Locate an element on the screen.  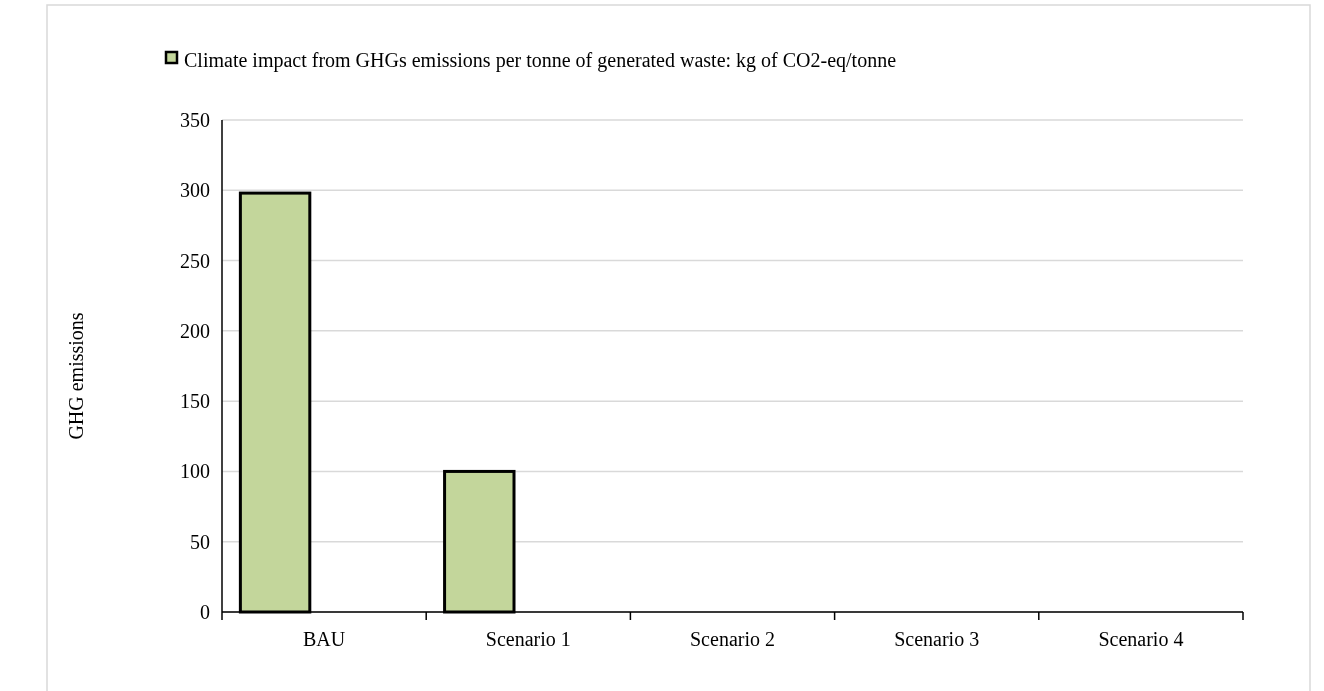
x-tick-label: Scenario 2 is located at coordinates (732, 639).